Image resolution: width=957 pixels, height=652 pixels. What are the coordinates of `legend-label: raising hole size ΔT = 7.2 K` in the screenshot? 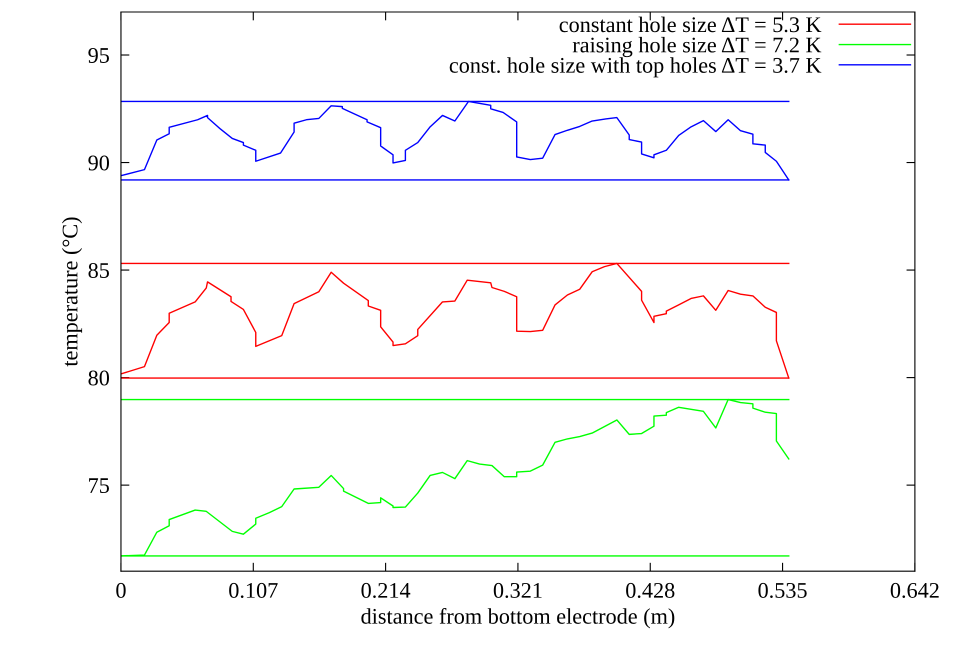 It's located at (697, 47).